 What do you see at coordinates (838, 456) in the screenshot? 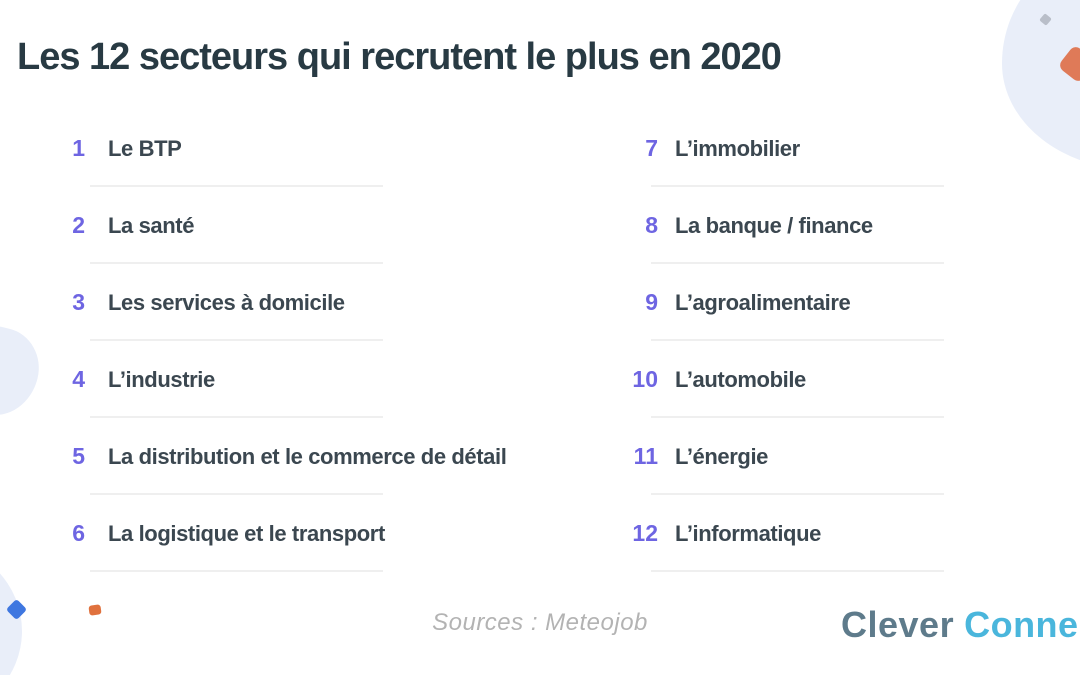
I see `list-item: 11 L’énergie` at bounding box center [838, 456].